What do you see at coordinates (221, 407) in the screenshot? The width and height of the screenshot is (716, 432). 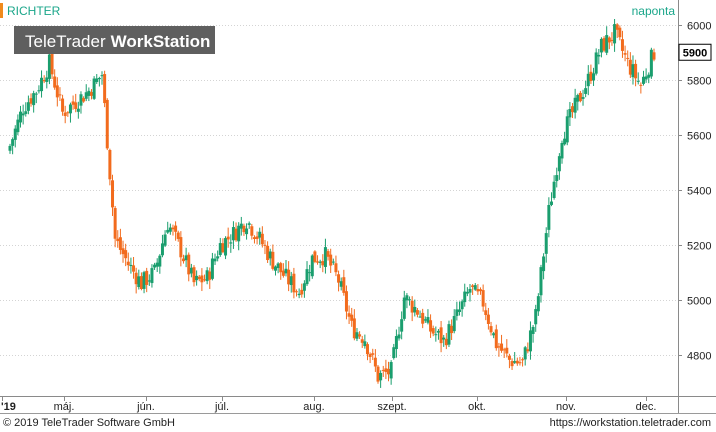 I see `x-tick-label: júl.` at bounding box center [221, 407].